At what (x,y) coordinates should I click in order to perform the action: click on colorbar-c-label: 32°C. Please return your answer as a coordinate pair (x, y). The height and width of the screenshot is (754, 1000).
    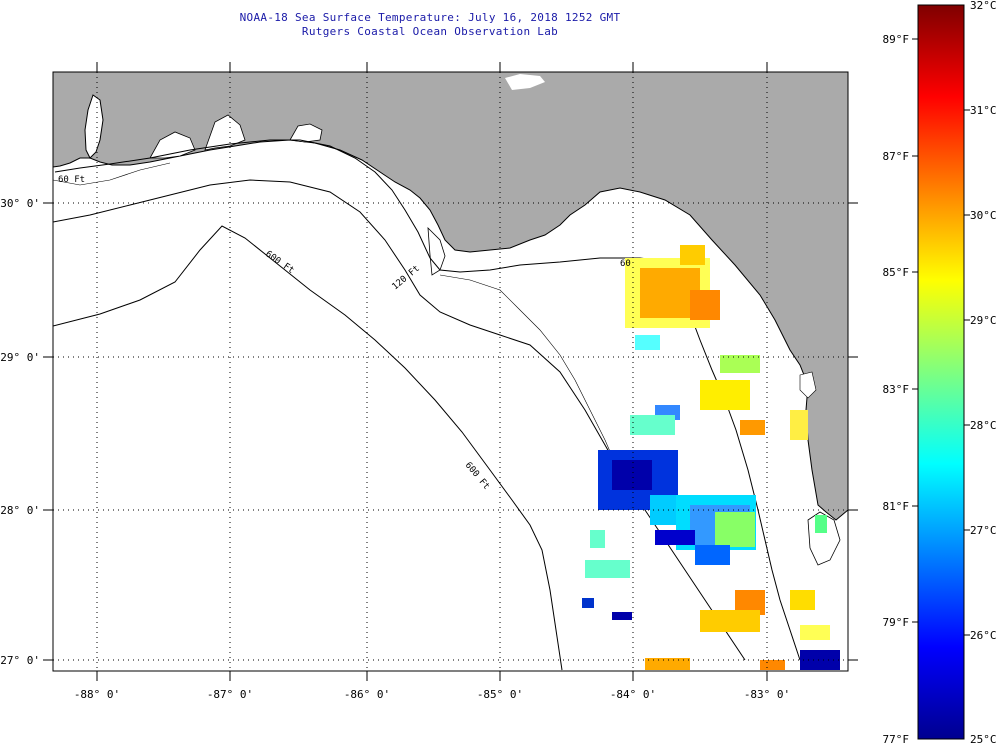
    Looking at the image, I should click on (983, 6).